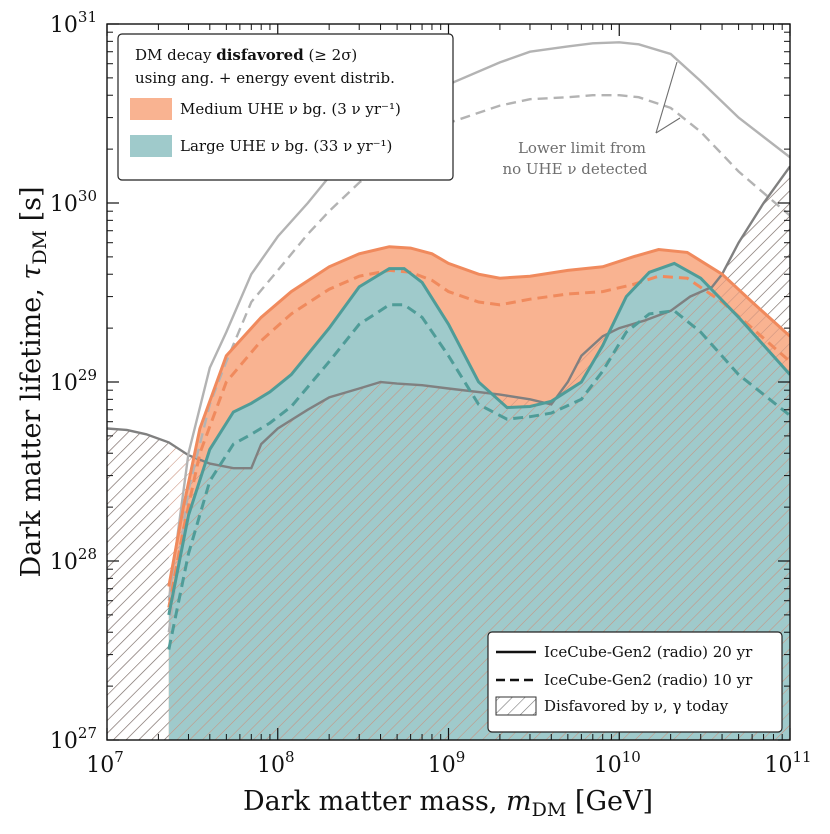  What do you see at coordinates (73, 560) in the screenshot?
I see `y-tick-label: 1028` at bounding box center [73, 560].